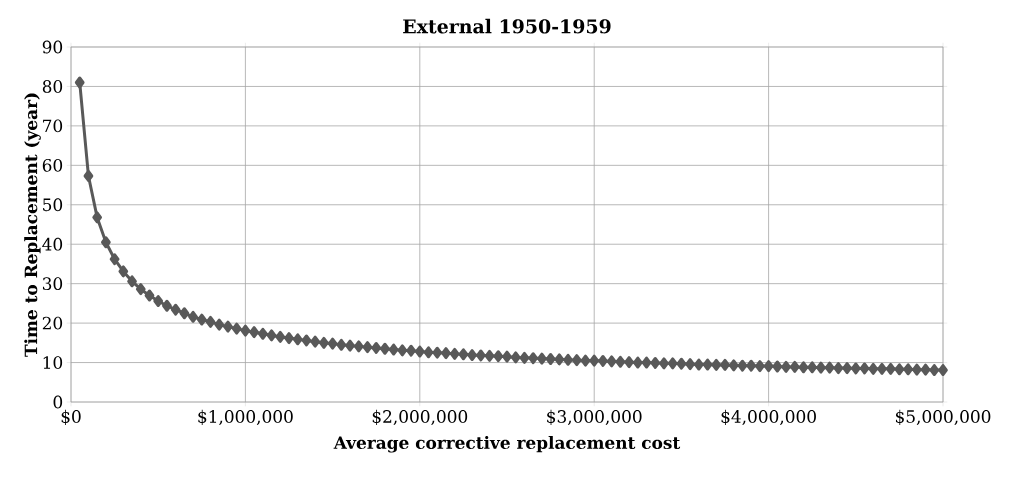 The height and width of the screenshot is (491, 1011). Describe the element at coordinates (52, 323) in the screenshot. I see `y-tick-label: 20` at that location.